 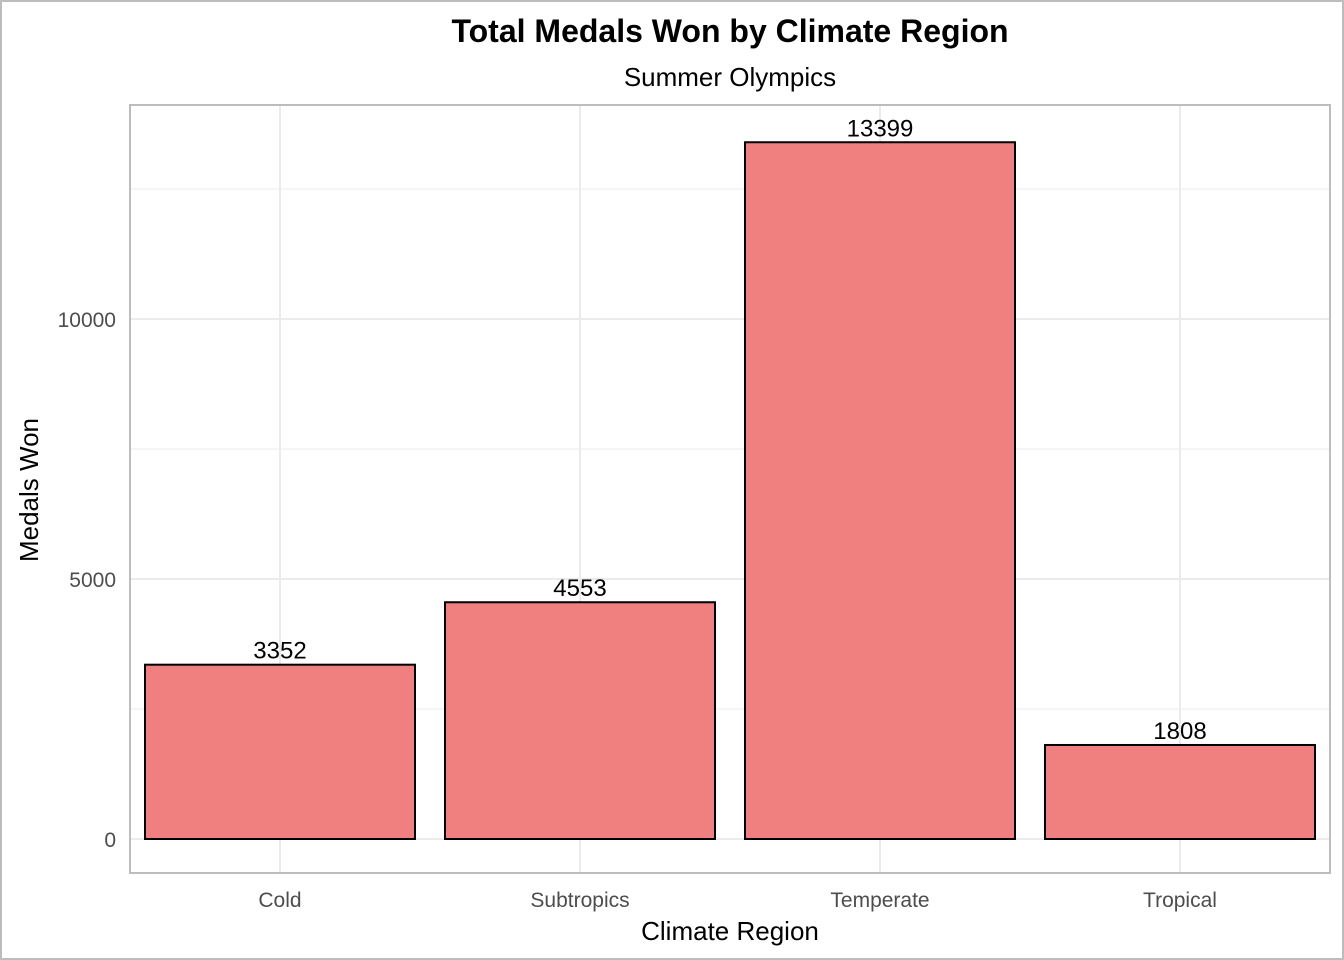 What do you see at coordinates (580, 721) in the screenshot?
I see `bar-subtropics` at bounding box center [580, 721].